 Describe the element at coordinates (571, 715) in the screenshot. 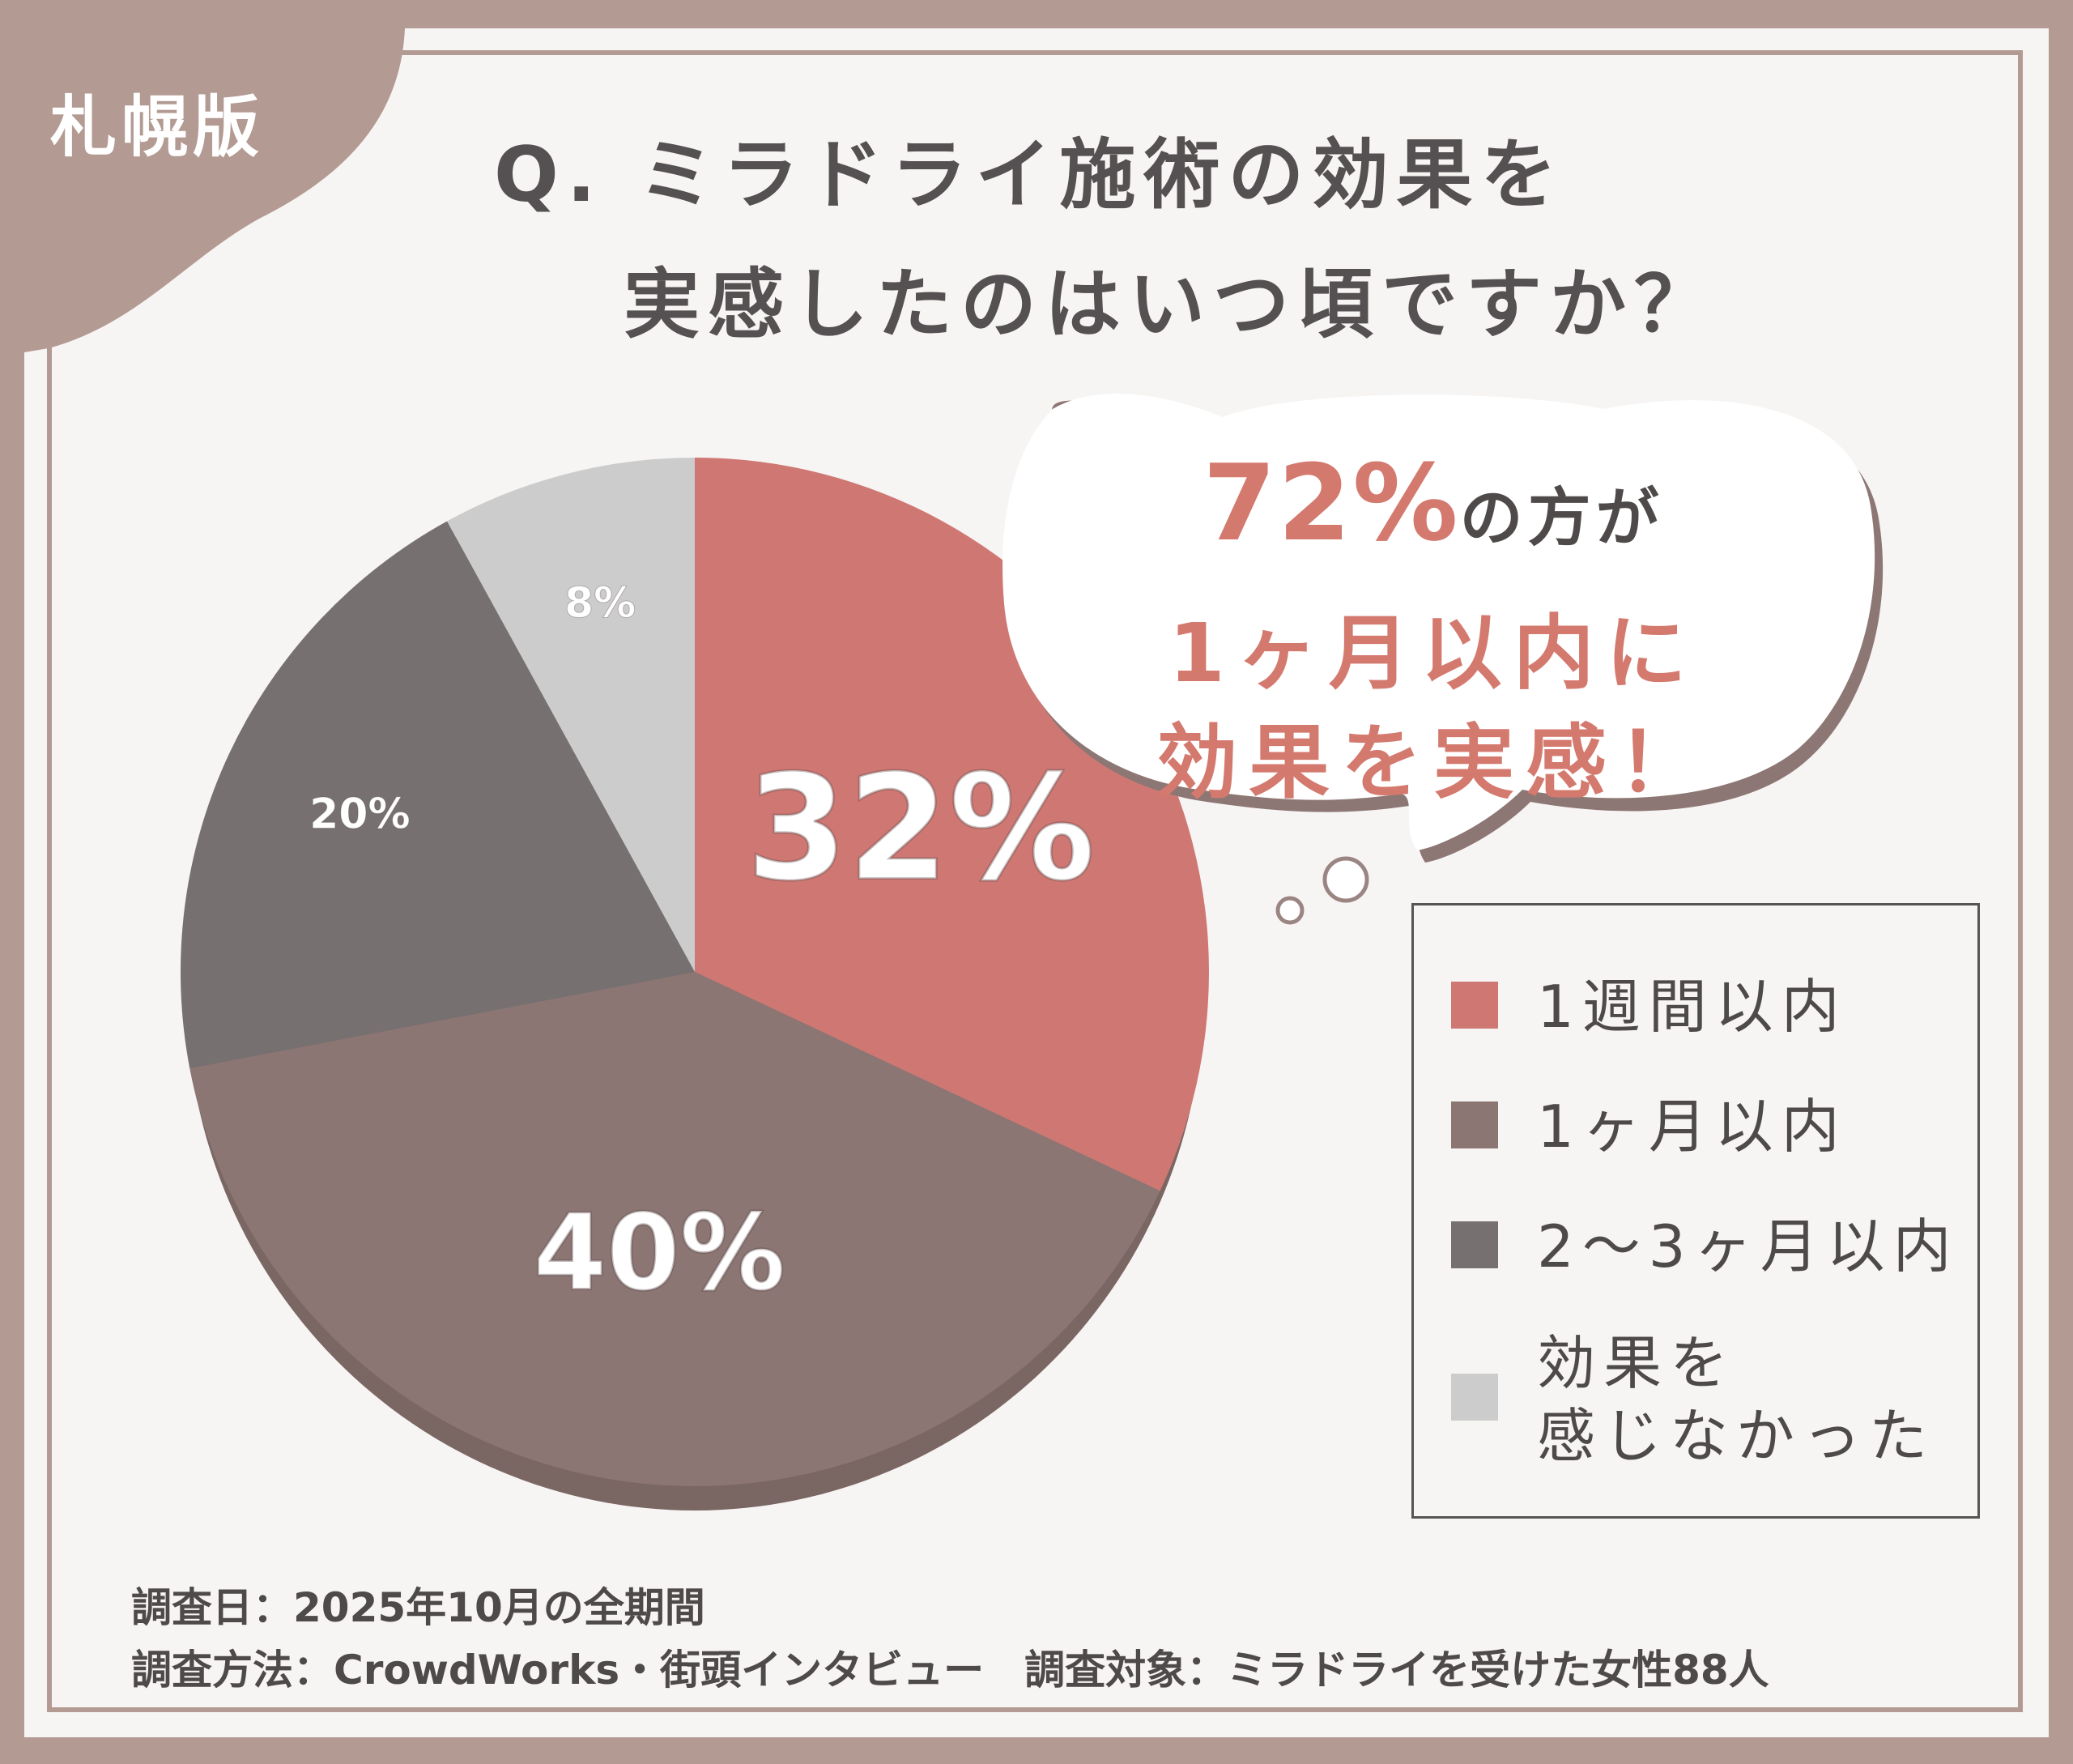

I see `pie-slice-no-effect` at that location.